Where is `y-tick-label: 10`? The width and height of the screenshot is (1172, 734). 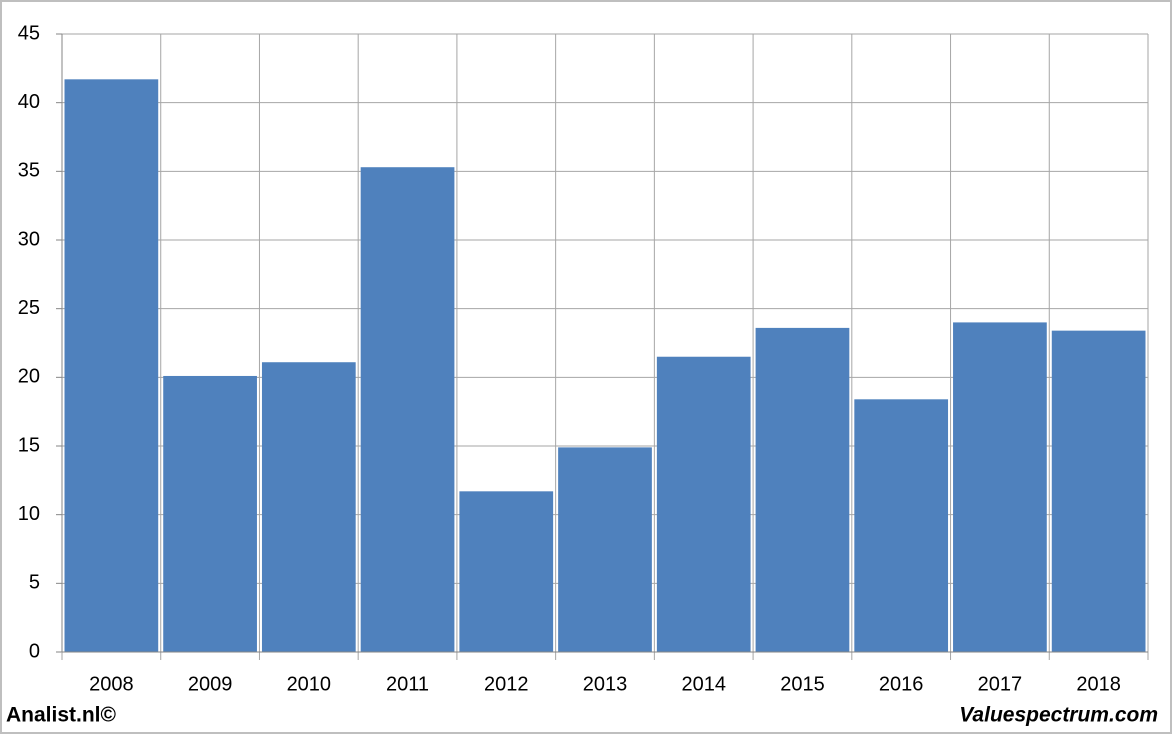 y-tick-label: 10 is located at coordinates (29, 514).